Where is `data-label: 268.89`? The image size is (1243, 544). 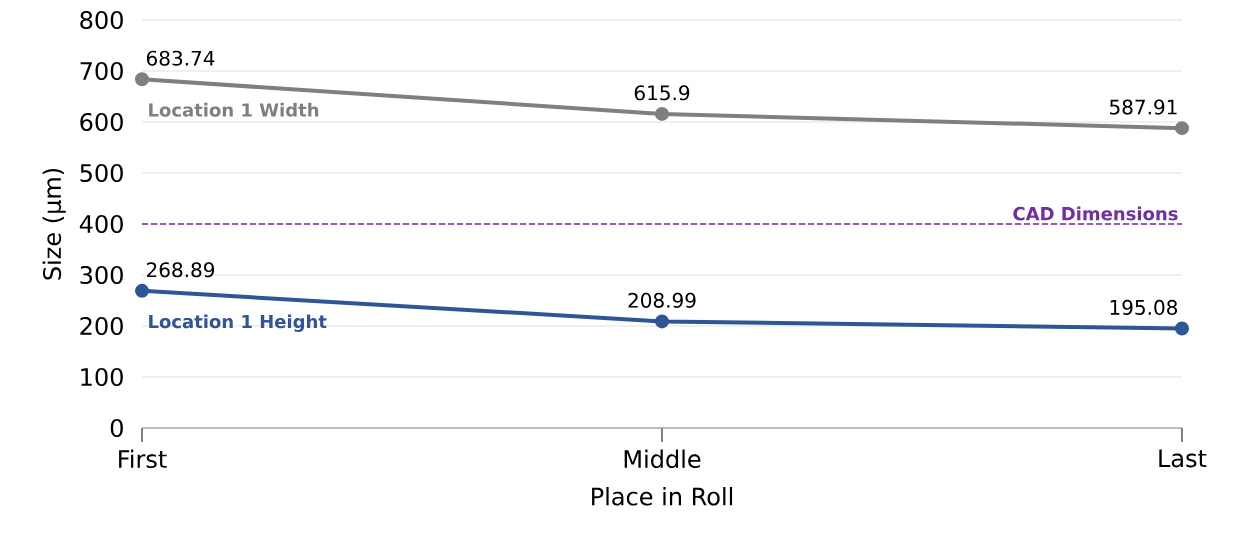
data-label: 268.89 is located at coordinates (180, 270).